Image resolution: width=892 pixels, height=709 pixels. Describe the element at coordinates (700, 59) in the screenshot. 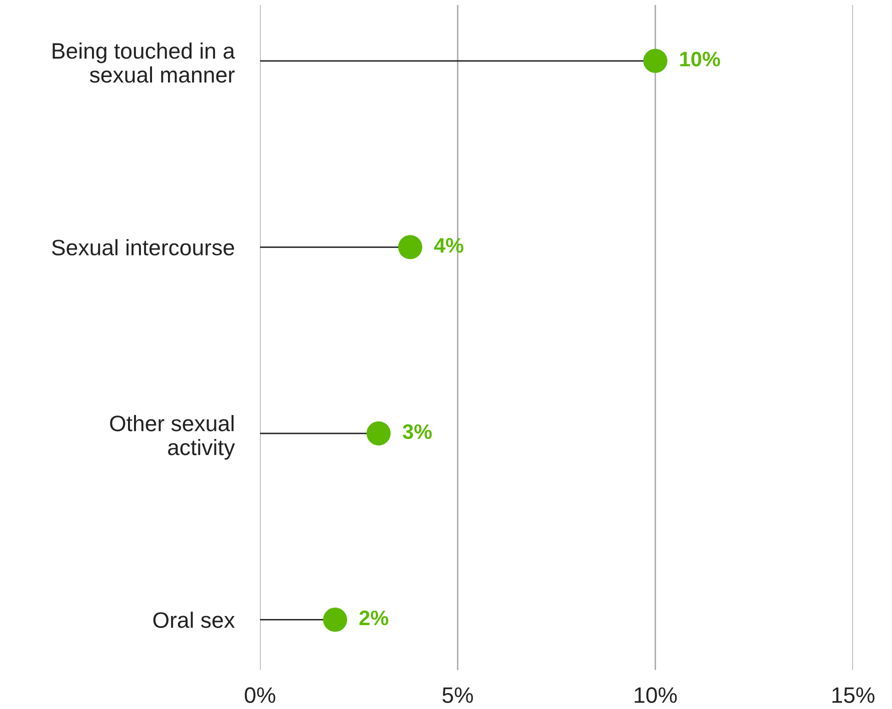

I see `data-label: 10%` at that location.